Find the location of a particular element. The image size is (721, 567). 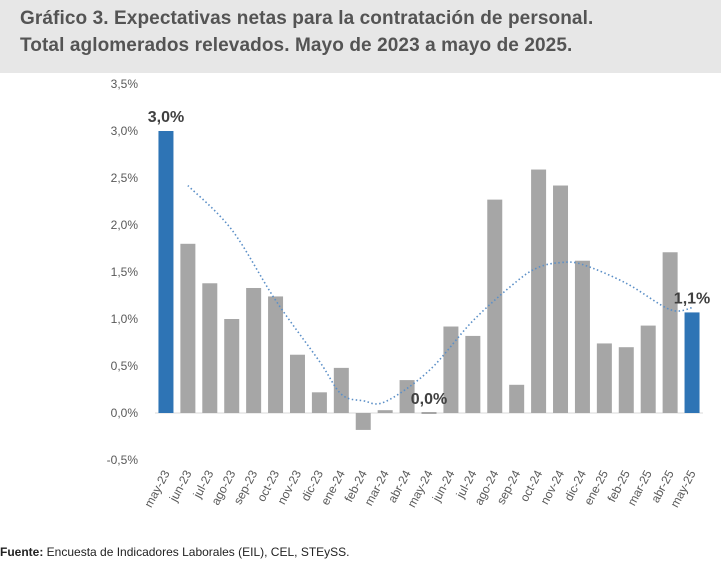

y-tick-label: 1,5% is located at coordinates (125, 272).